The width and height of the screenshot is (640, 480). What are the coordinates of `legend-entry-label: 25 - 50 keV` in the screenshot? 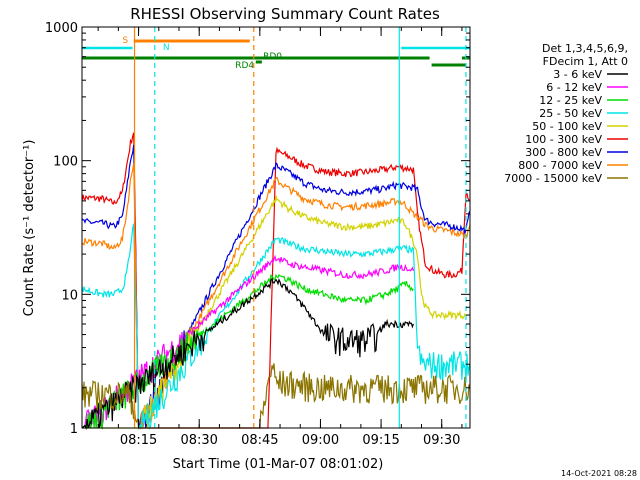 It's located at (570, 113).